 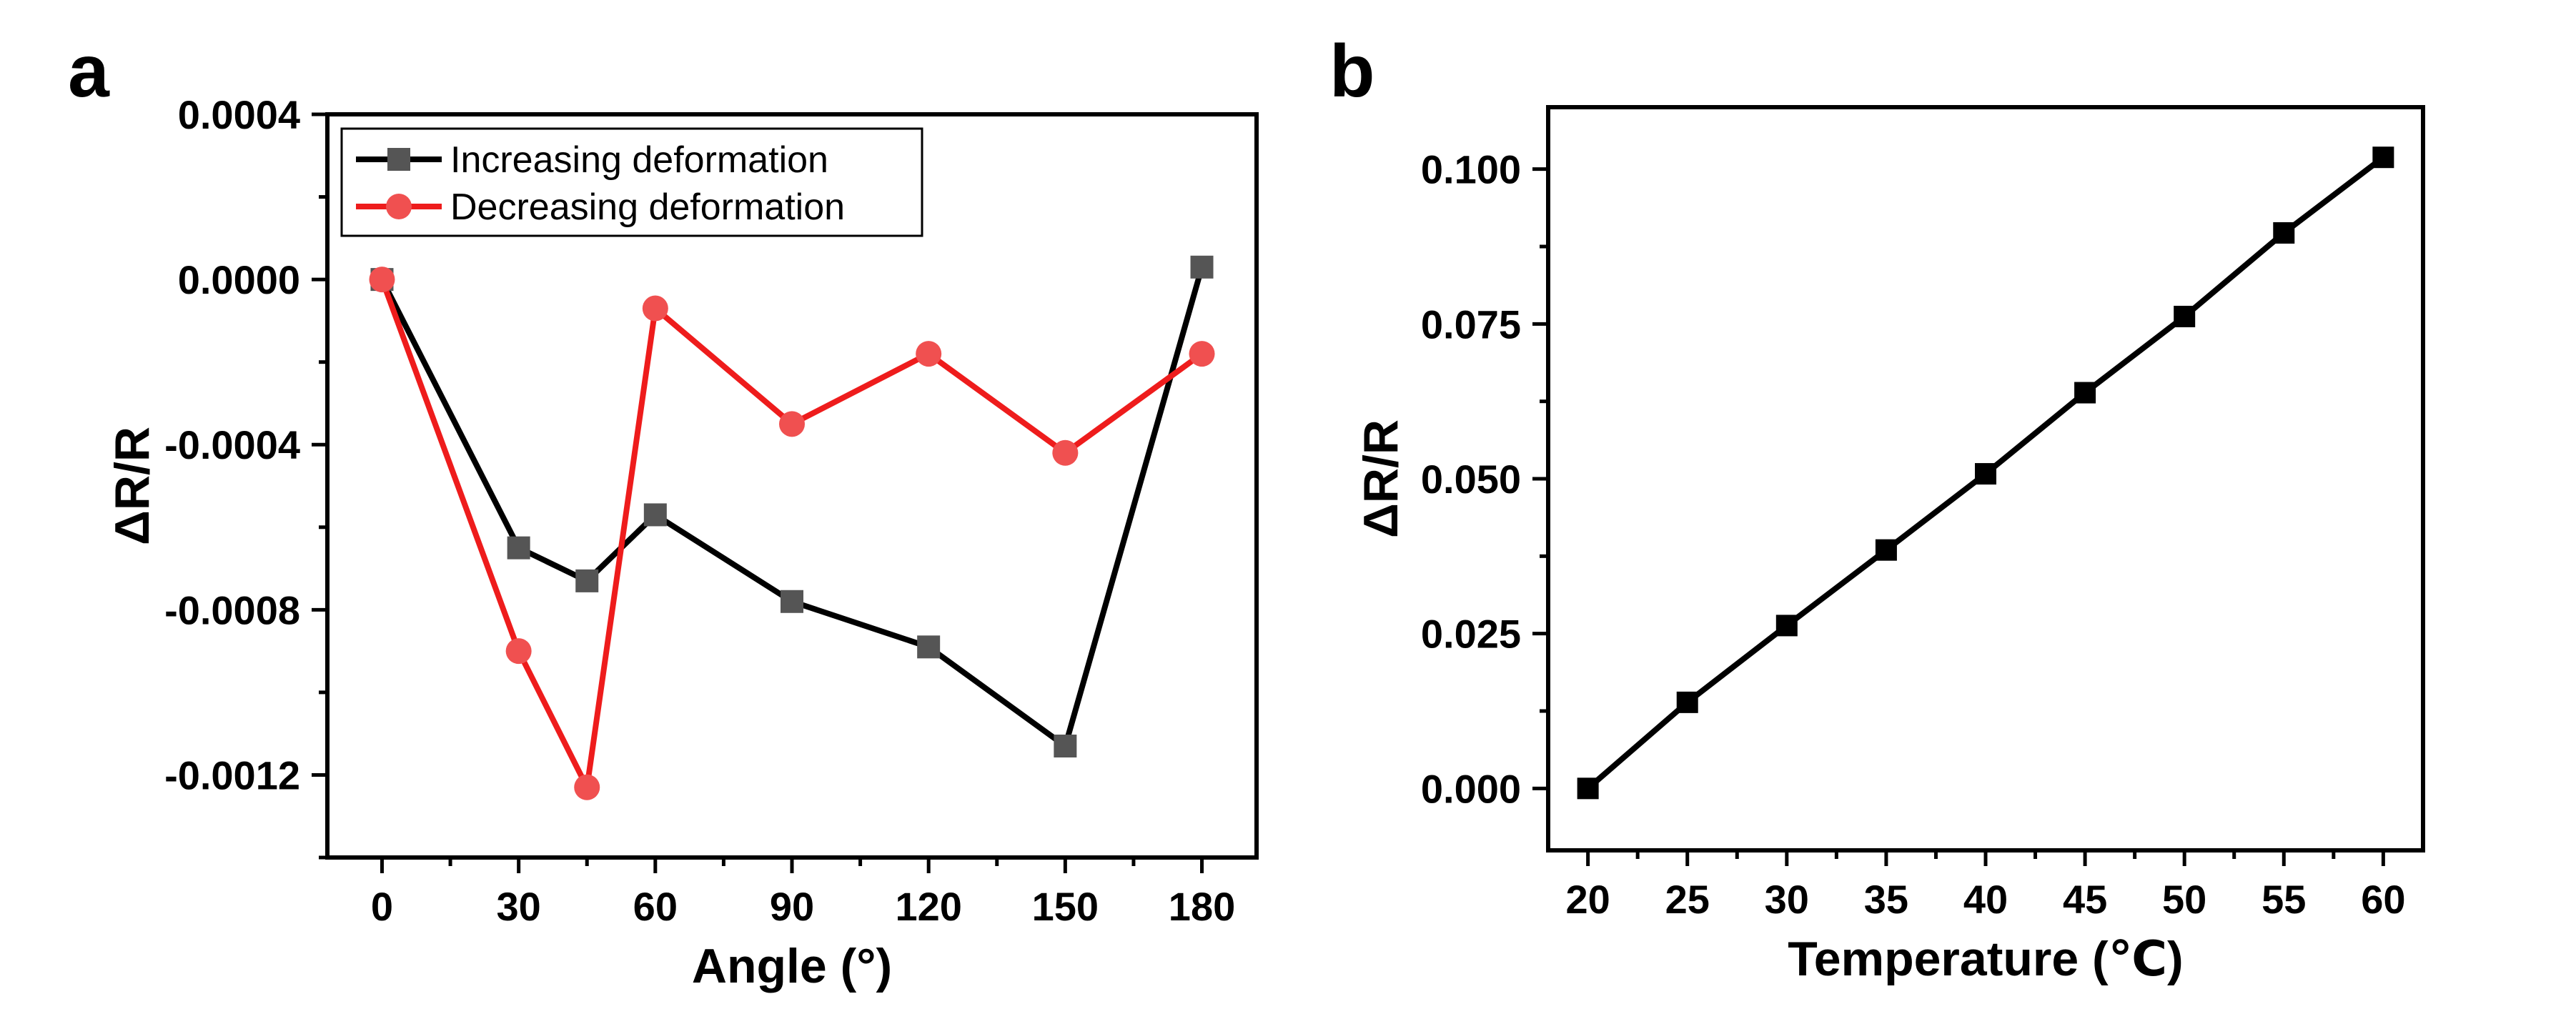 I want to click on x-tick-label-b-7: 55, so click(x=2284, y=899).